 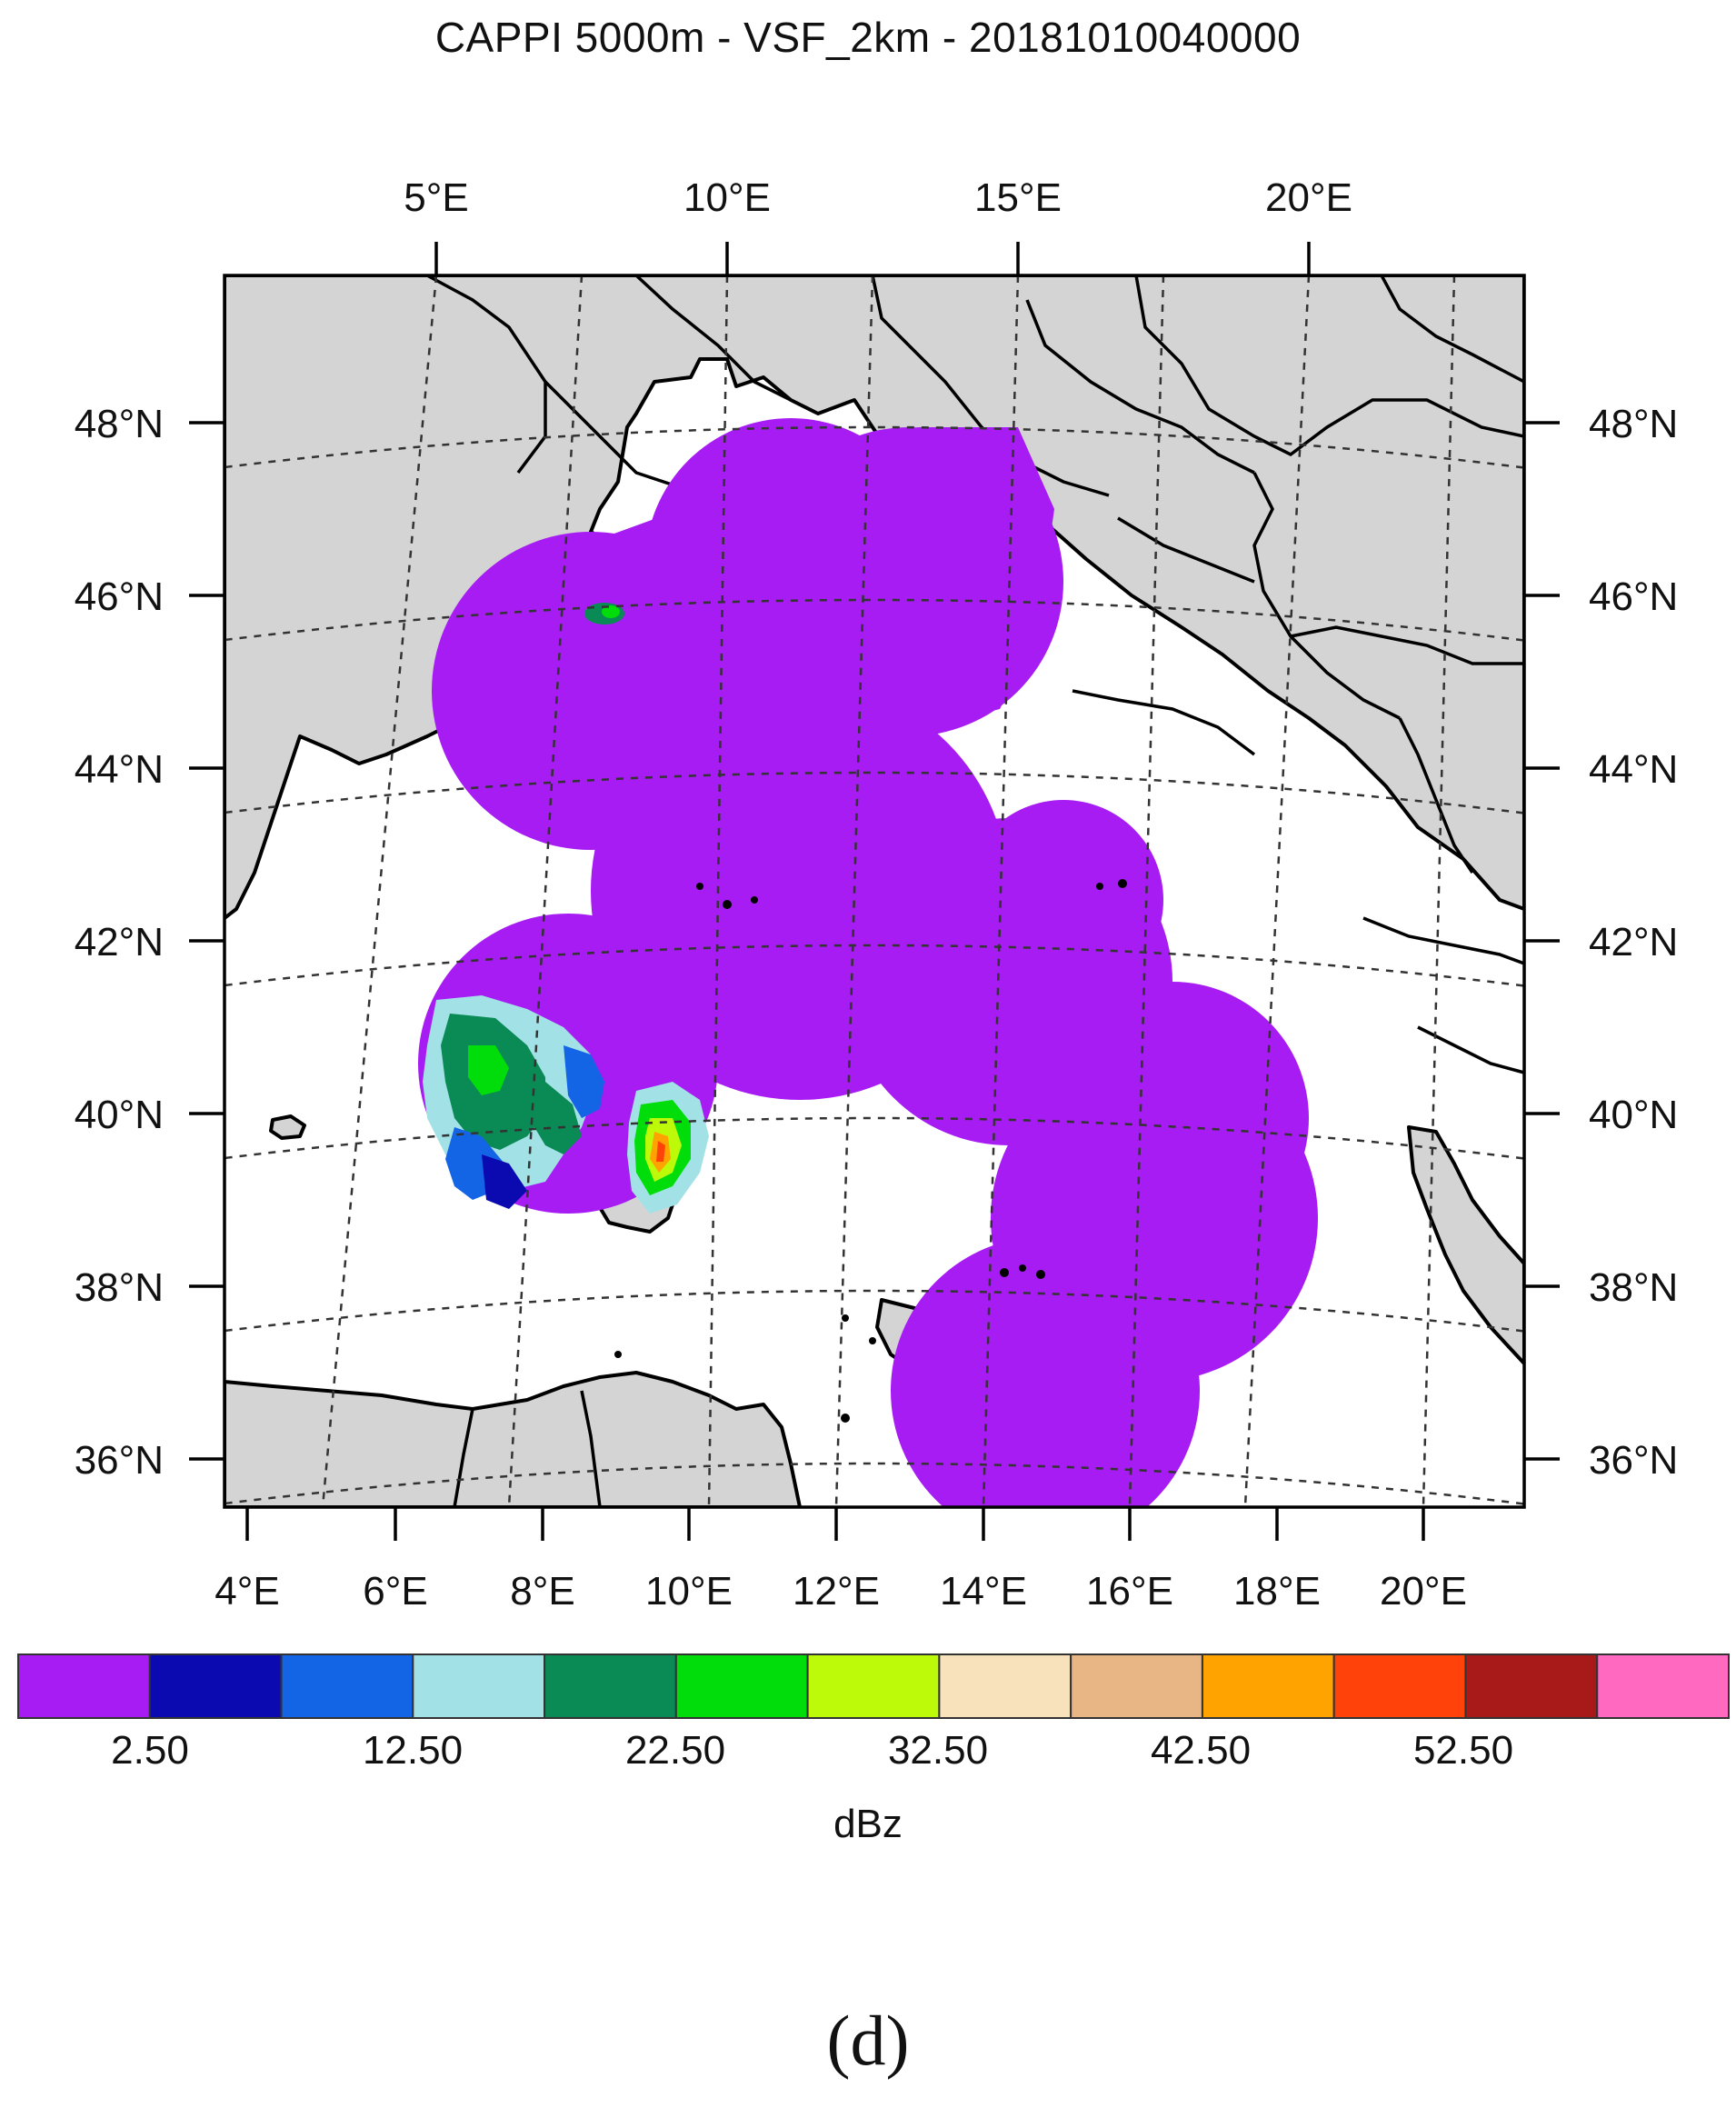 What do you see at coordinates (1018, 198) in the screenshot?
I see `top-lon-label: 15°E` at bounding box center [1018, 198].